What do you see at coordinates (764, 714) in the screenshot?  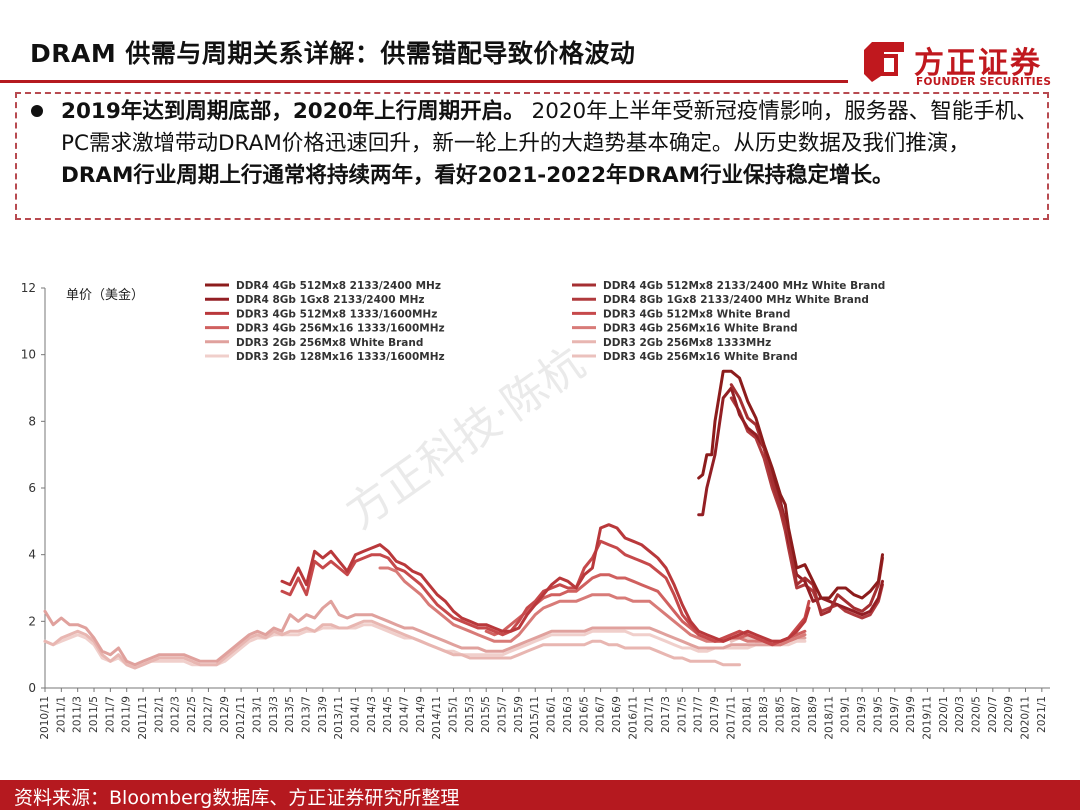 I see `x-tick-label: 2018/3` at bounding box center [764, 714].